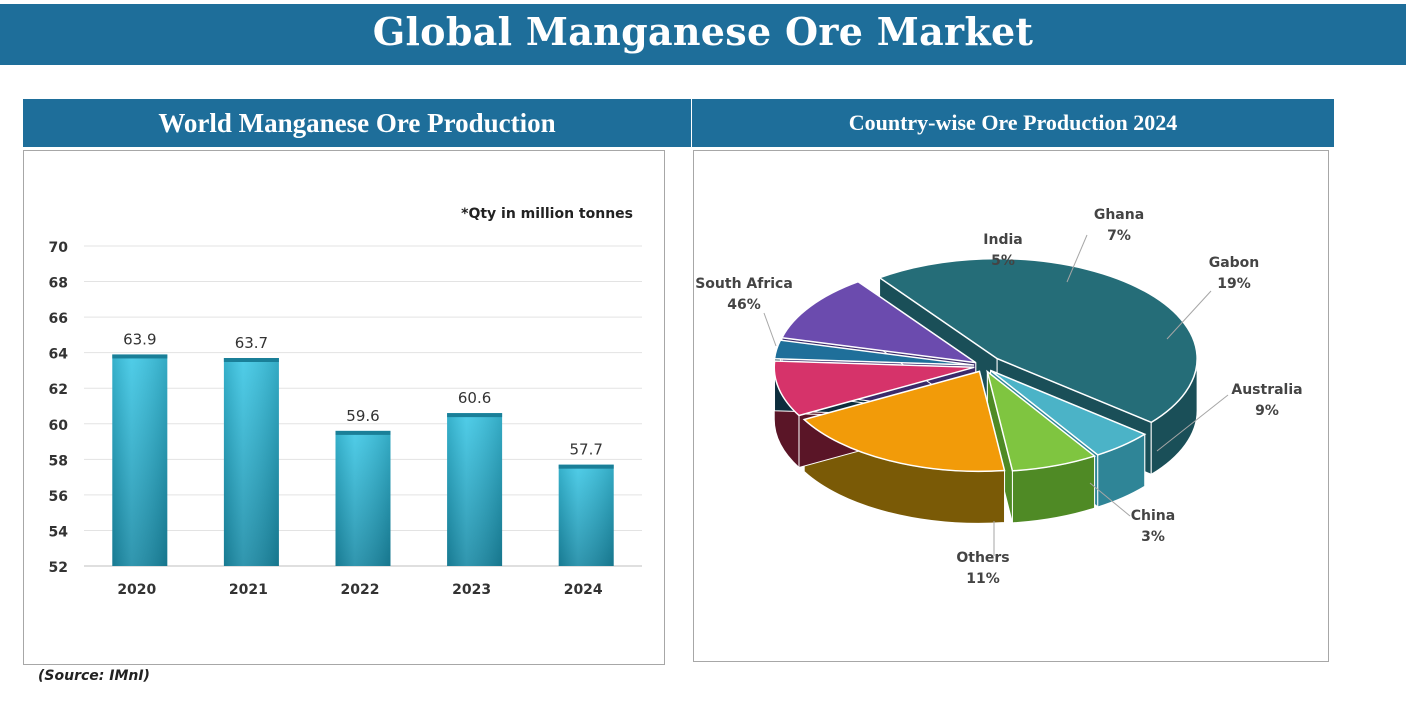 The width and height of the screenshot is (1406, 708). What do you see at coordinates (58, 497) in the screenshot?
I see `y-tick-label: 56` at bounding box center [58, 497].